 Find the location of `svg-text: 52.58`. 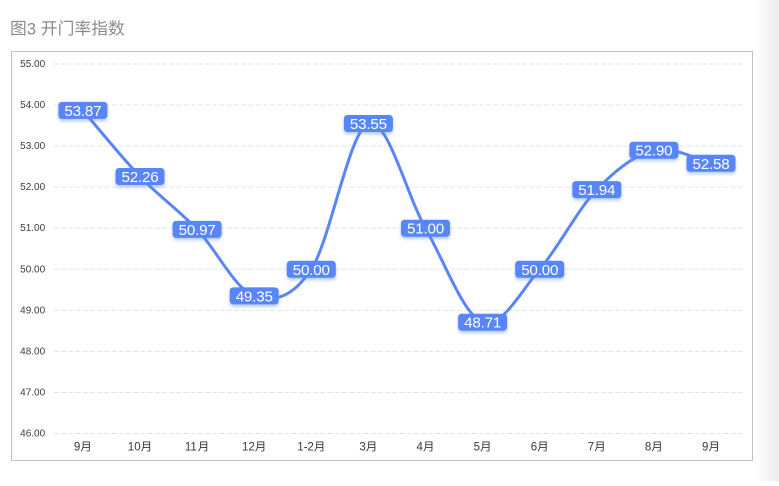

svg-text: 52.58 is located at coordinates (710, 164).